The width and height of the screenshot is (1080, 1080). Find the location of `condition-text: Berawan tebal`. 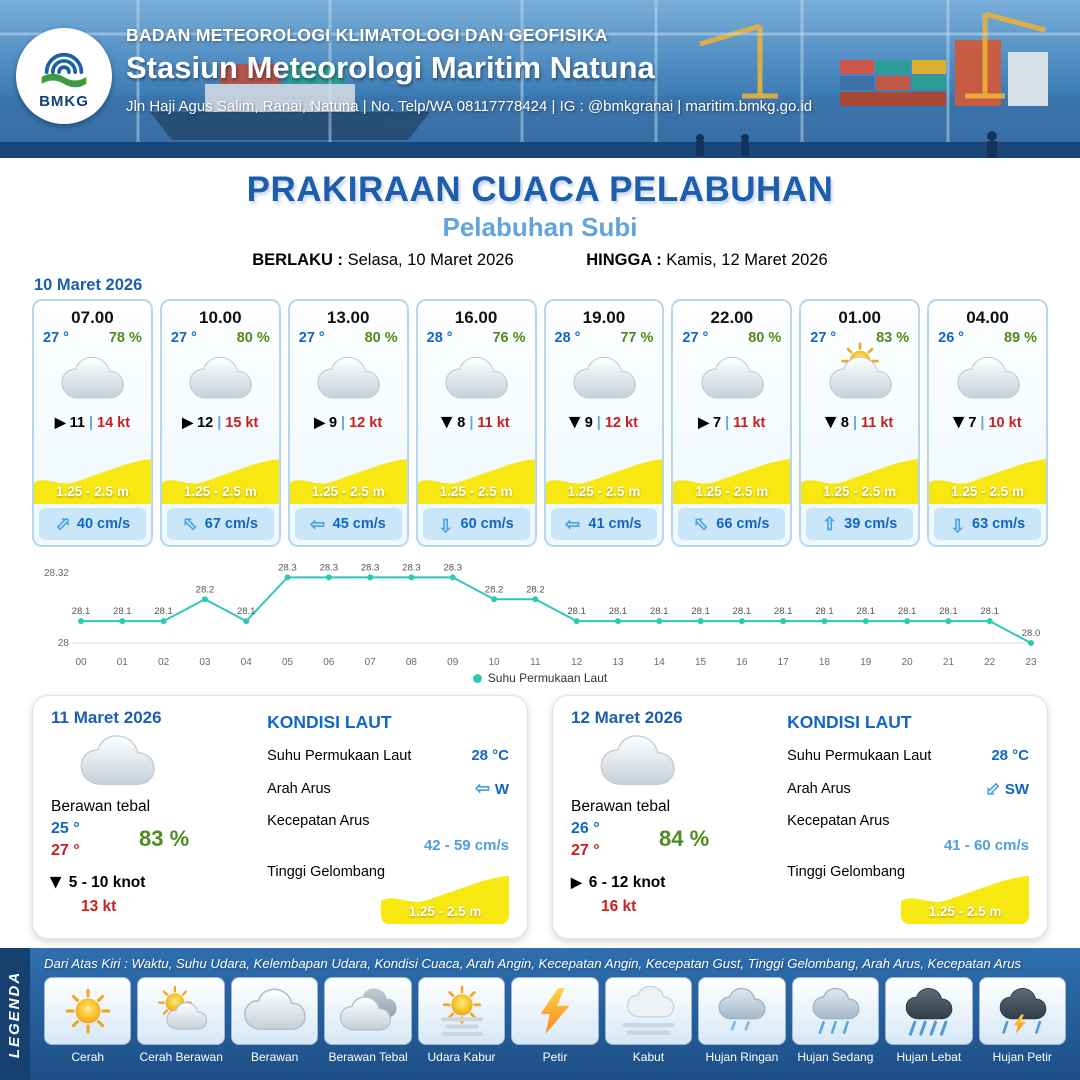

condition-text: Berawan tebal is located at coordinates (101, 806).